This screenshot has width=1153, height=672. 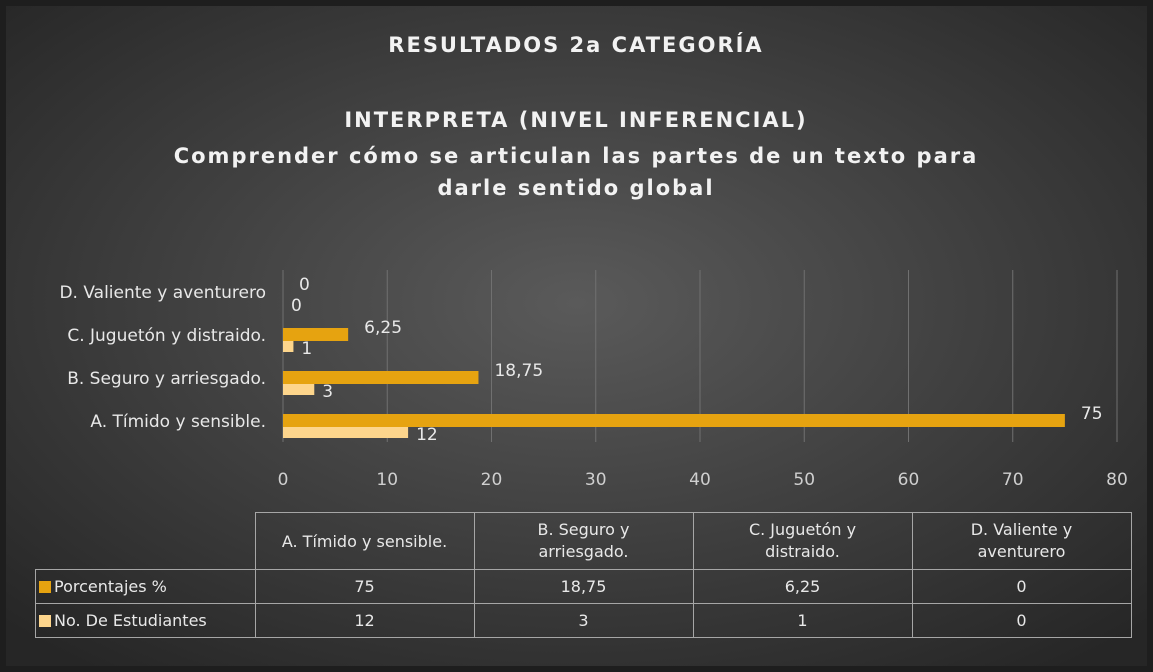 What do you see at coordinates (1092, 414) in the screenshot?
I see `data-label: 75` at bounding box center [1092, 414].